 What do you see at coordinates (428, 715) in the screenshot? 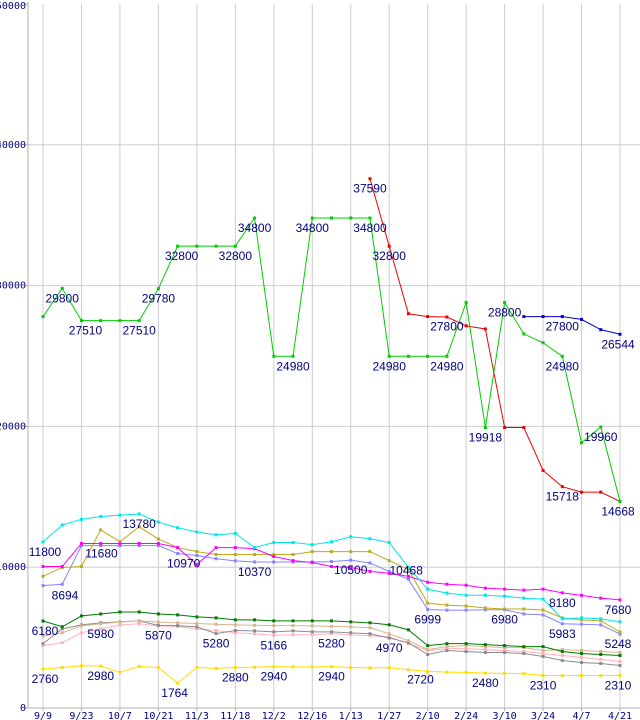
I see `x-tick-label: 2/10` at bounding box center [428, 715].